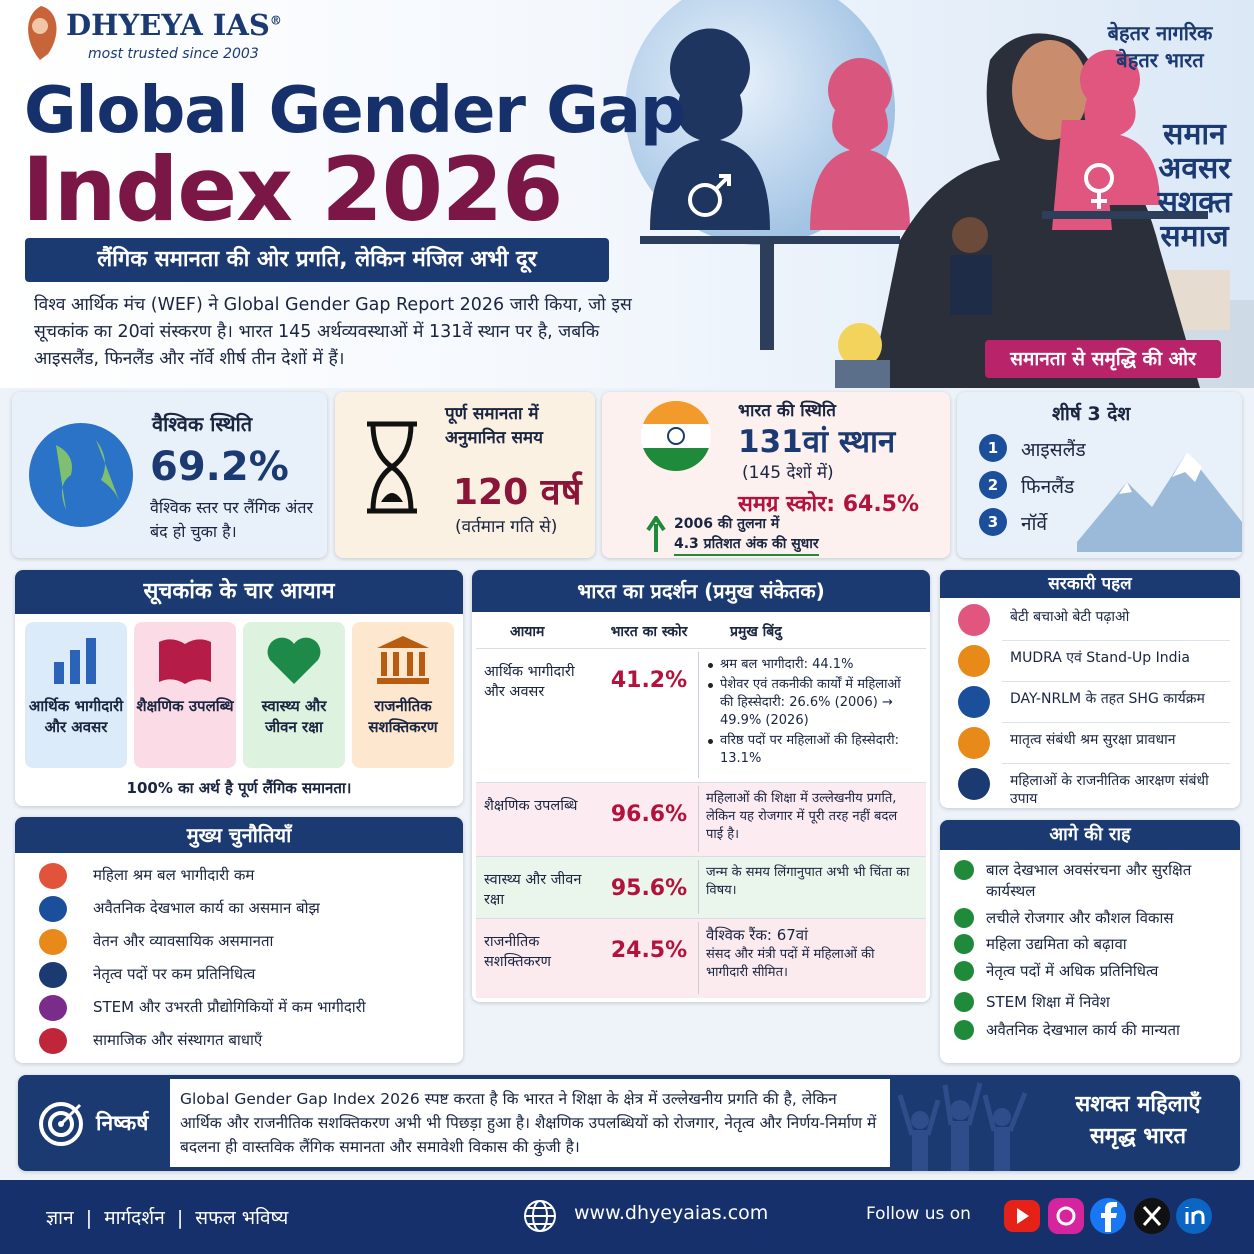 The height and width of the screenshot is (1254, 1254). What do you see at coordinates (529, 682) in the screenshot?
I see `row-dimension: आर्थिक भागीदारी और अवसर` at bounding box center [529, 682].